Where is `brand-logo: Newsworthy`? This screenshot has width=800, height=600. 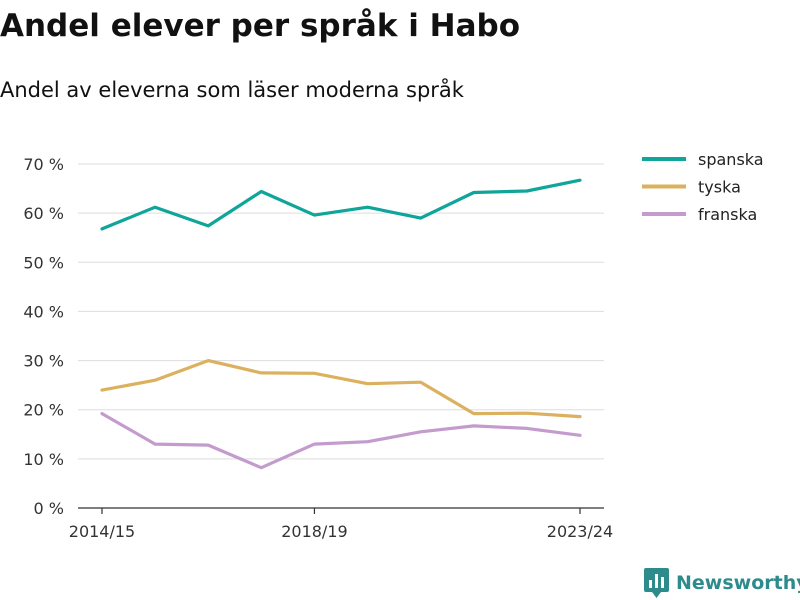 brand-logo: Newsworthy is located at coordinates (722, 583).